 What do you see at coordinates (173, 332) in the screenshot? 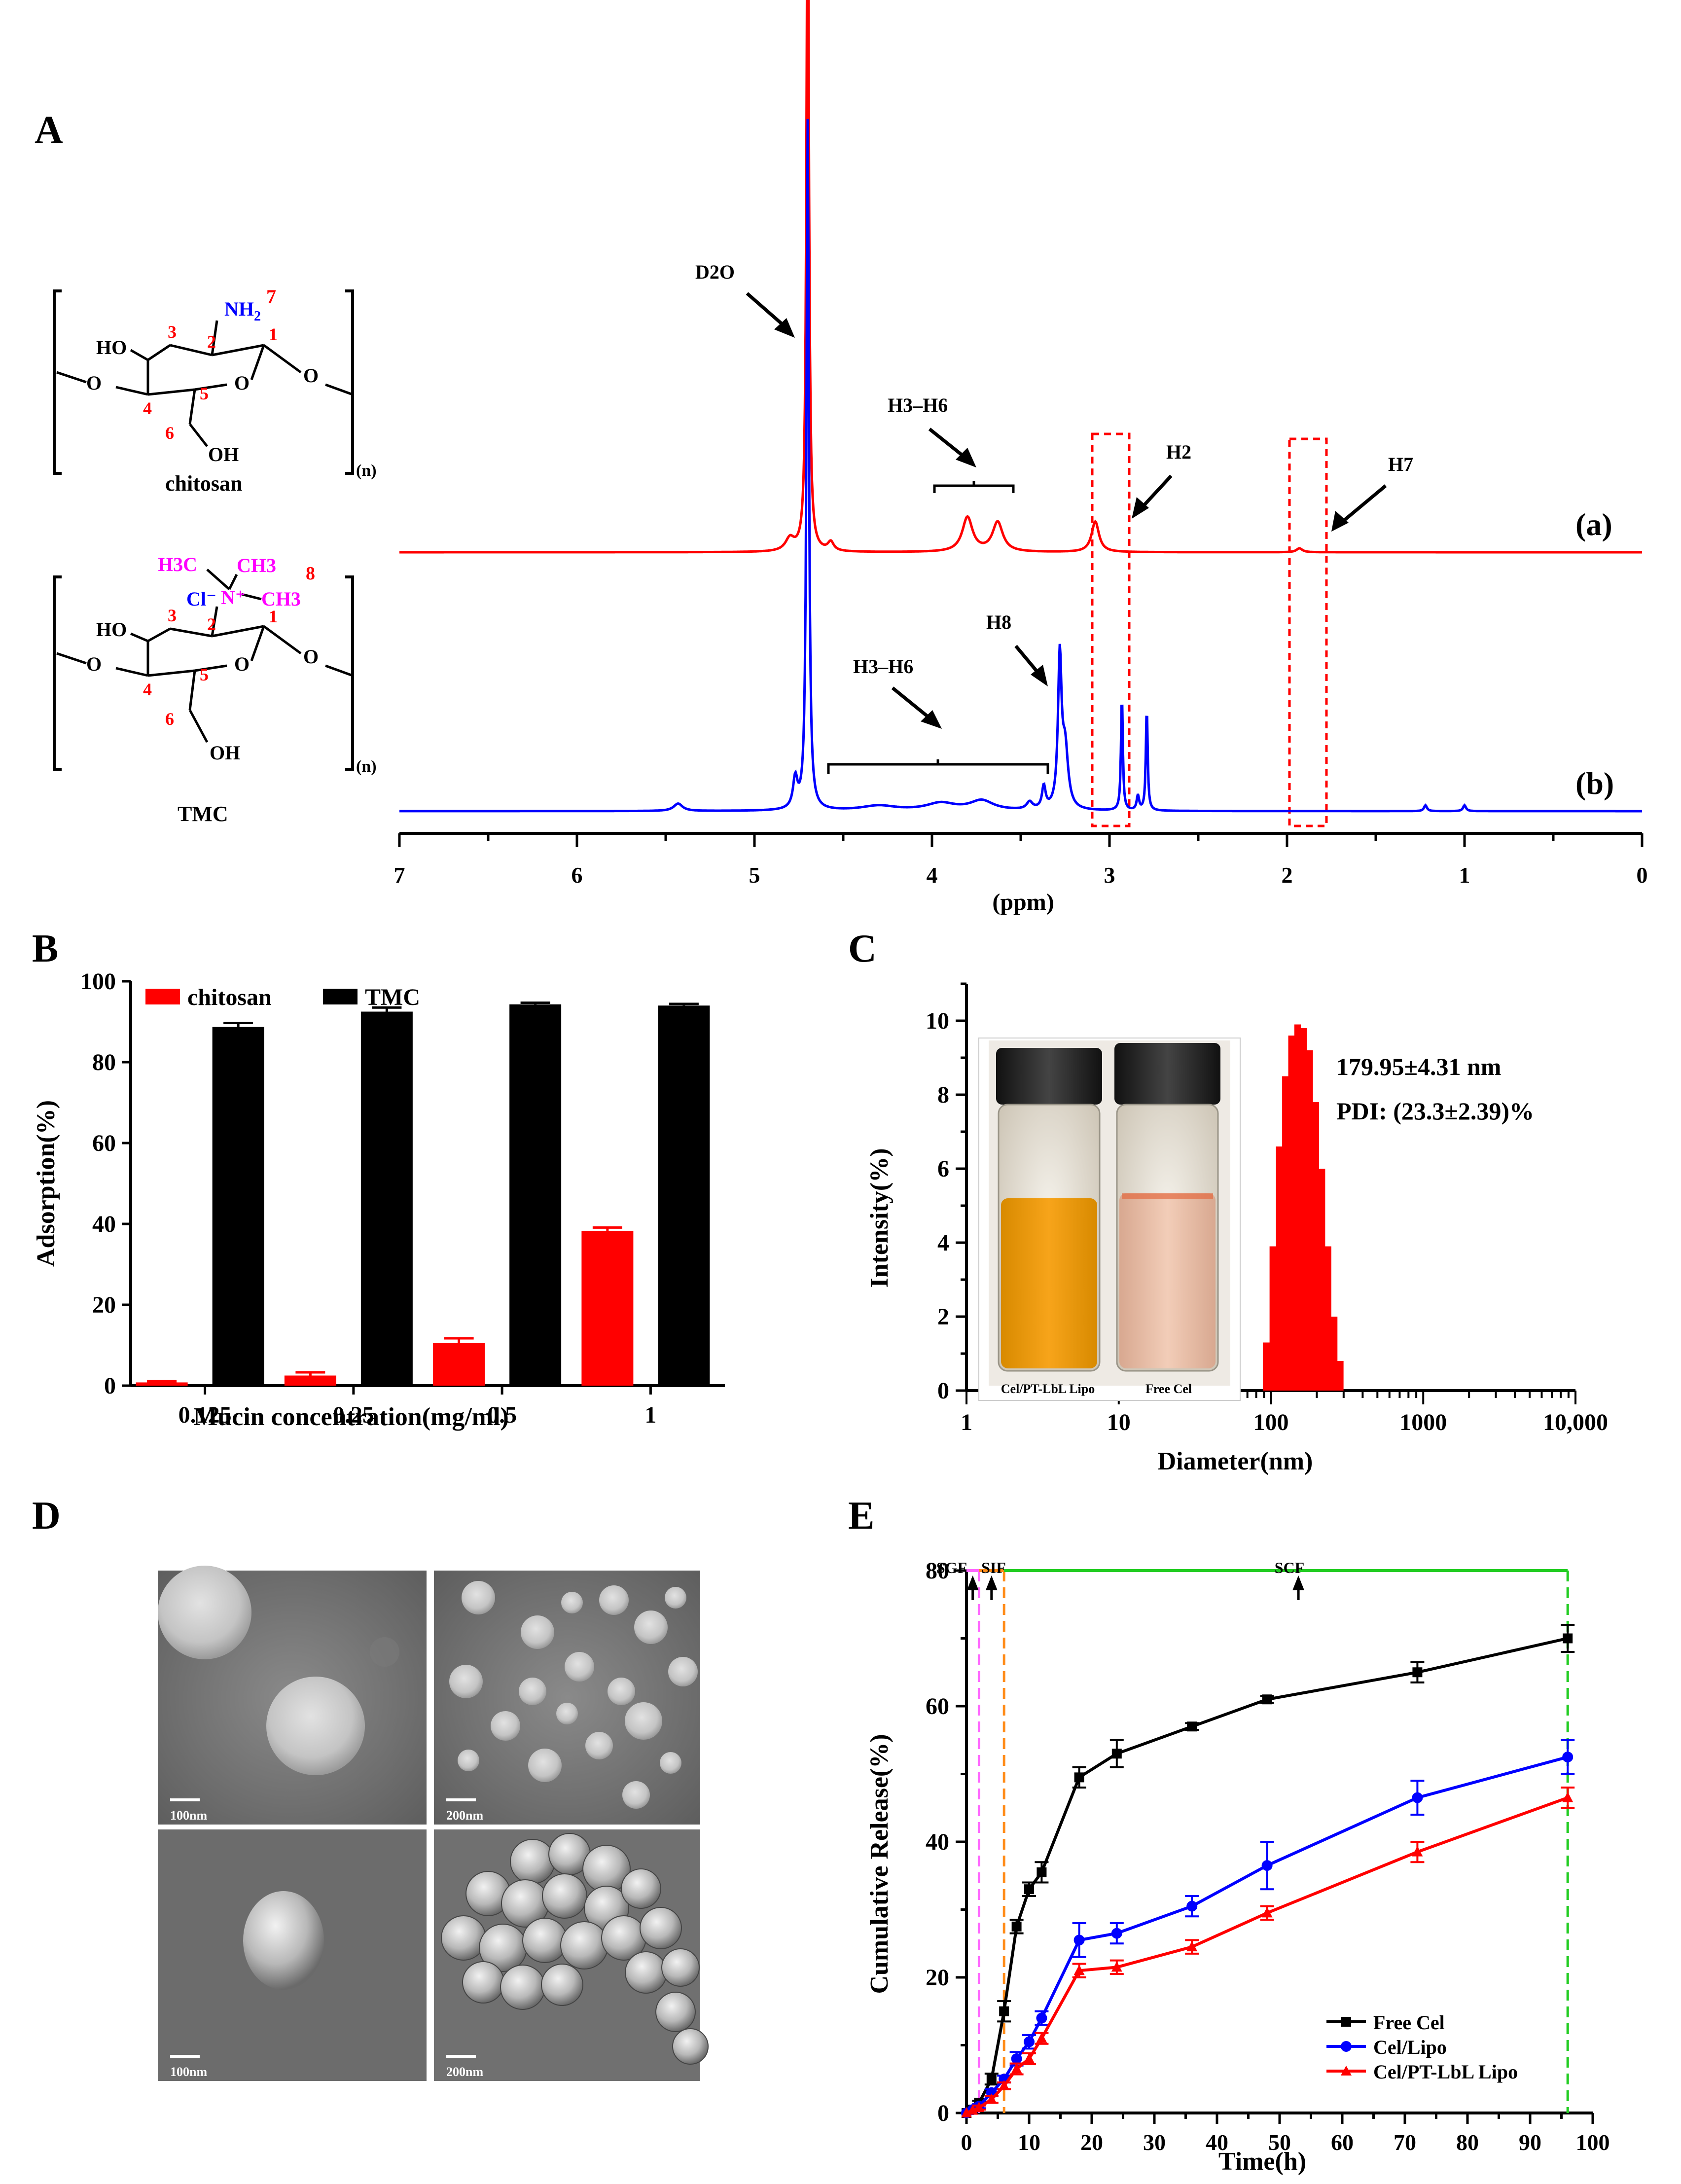
I see `svg-text: 3` at bounding box center [173, 332].